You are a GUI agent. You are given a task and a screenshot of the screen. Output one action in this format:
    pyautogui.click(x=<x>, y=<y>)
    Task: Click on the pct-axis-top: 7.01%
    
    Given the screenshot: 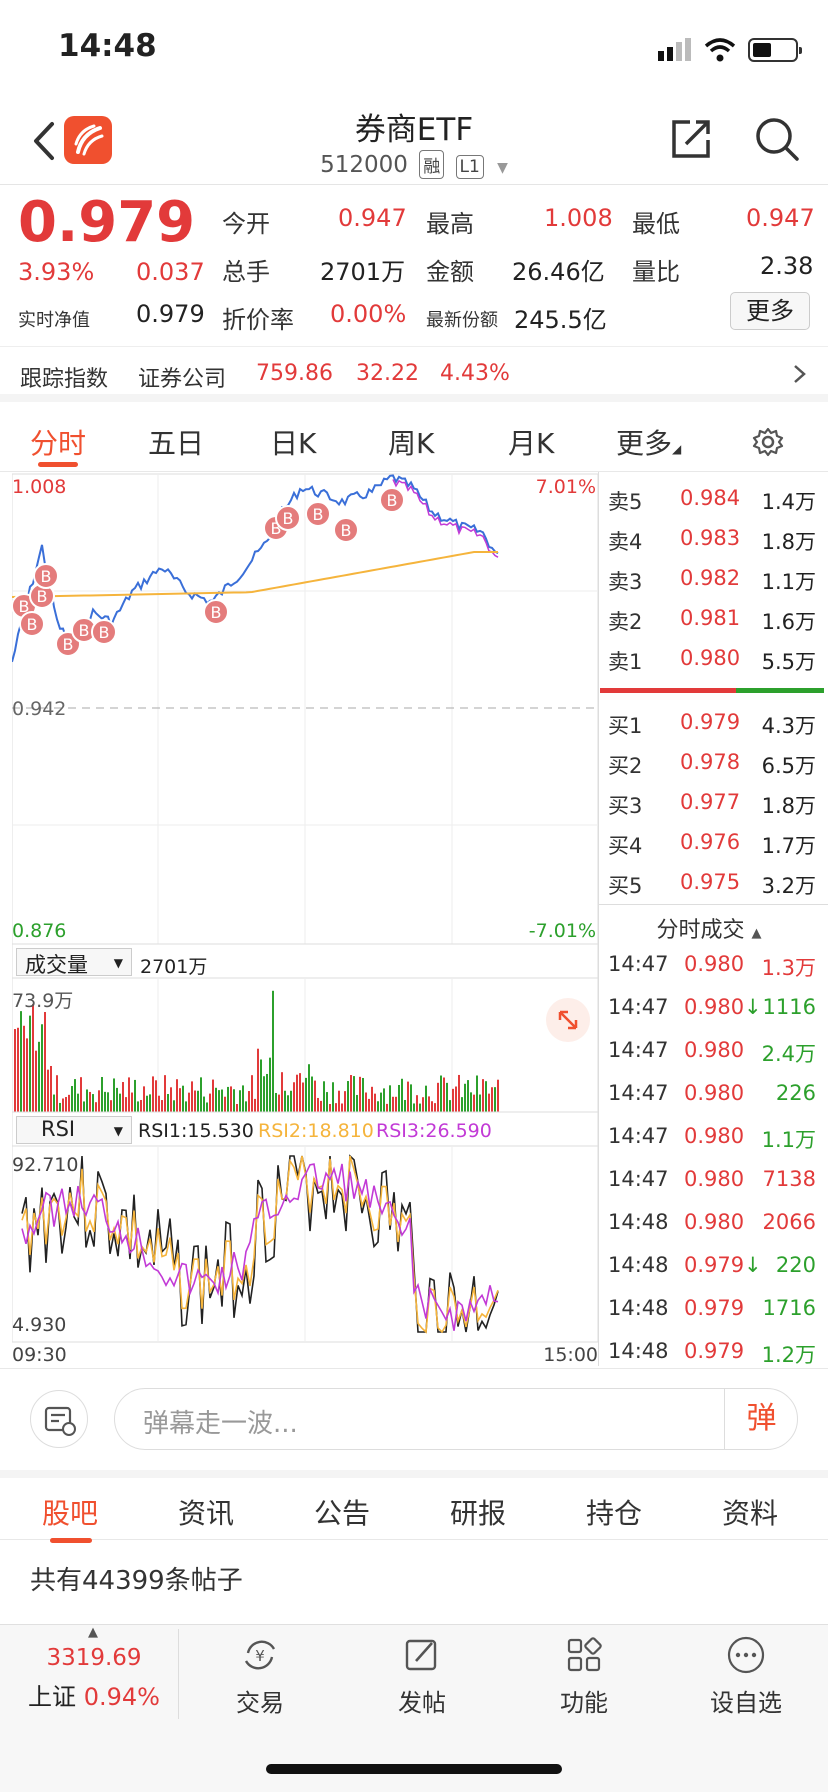 What is the action you would take?
    pyautogui.click(x=565, y=487)
    